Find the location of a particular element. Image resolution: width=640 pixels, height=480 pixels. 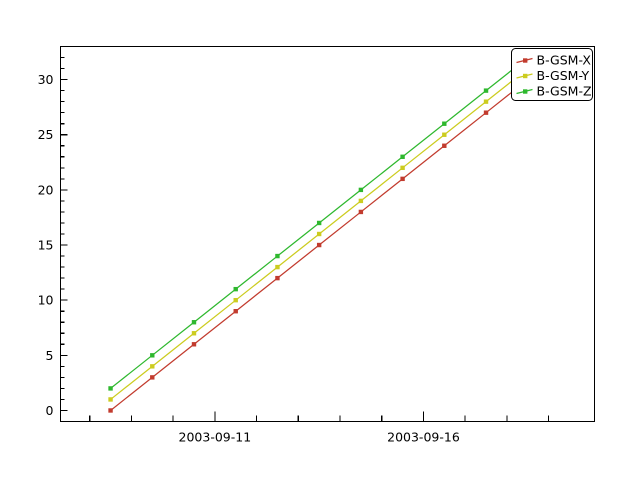

x-axis-tick-label: 2003-09-11 is located at coordinates (215, 437).